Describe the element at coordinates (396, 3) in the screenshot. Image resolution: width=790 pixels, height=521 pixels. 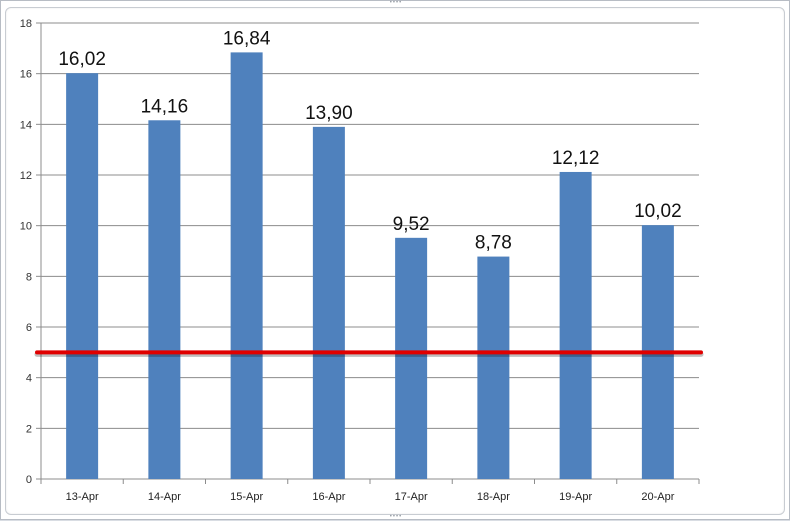
I see `top-resize-grip: ••••` at that location.